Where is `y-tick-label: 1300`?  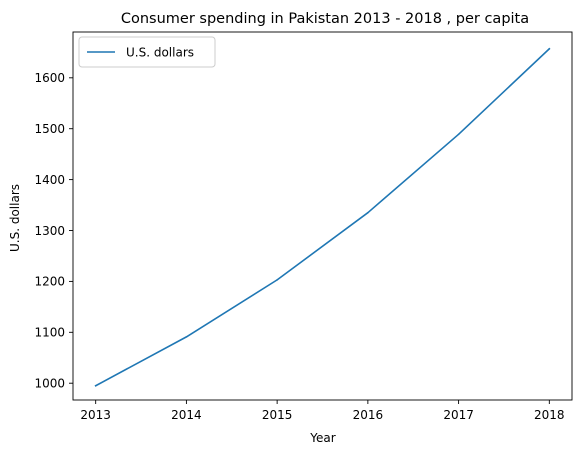
y-tick-label: 1300 is located at coordinates (49, 231).